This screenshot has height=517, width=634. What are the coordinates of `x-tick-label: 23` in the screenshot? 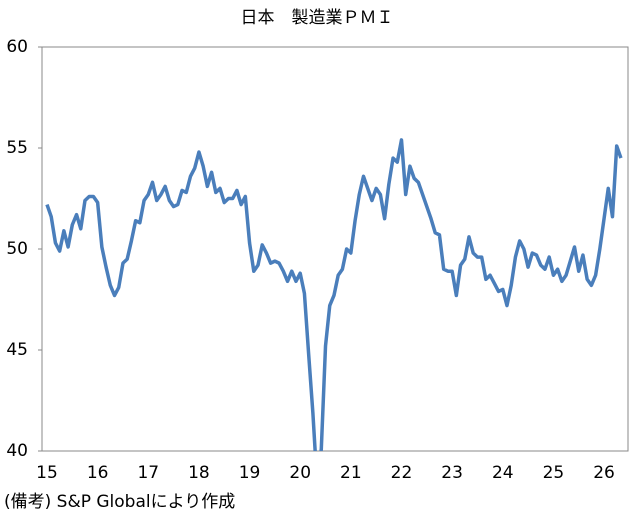 It's located at (452, 473).